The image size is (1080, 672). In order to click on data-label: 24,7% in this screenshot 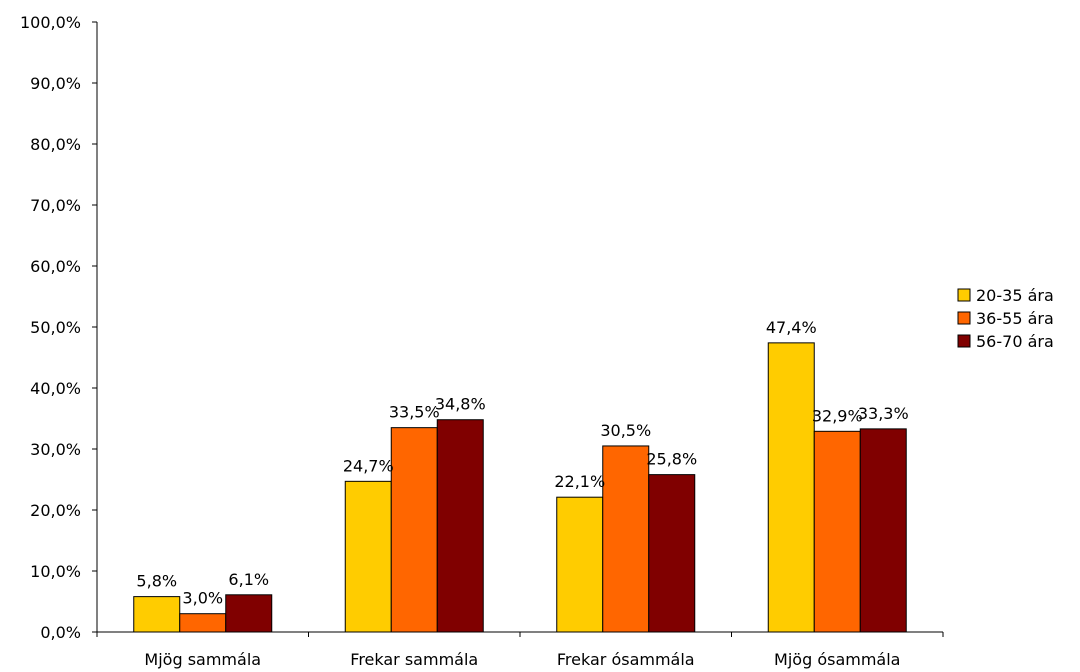, I will do `click(368, 465)`.